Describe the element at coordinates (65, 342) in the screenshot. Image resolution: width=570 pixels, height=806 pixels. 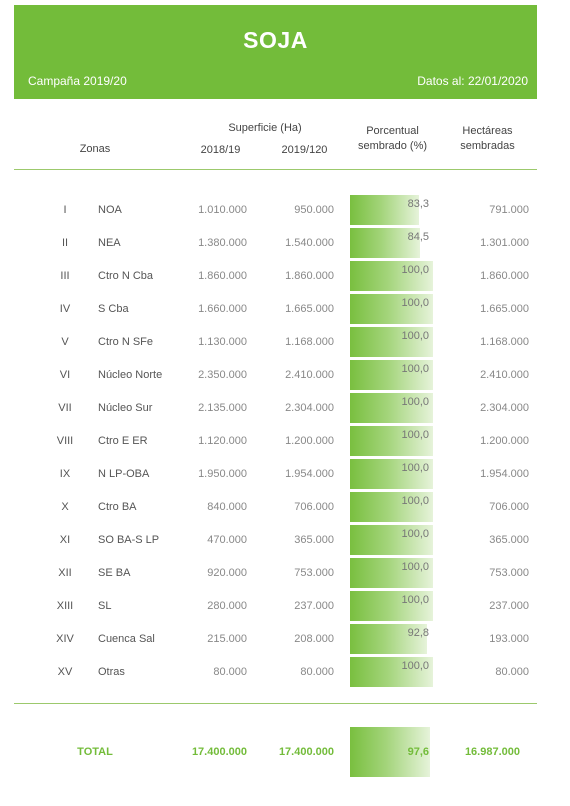
I see `zone-number: V` at that location.